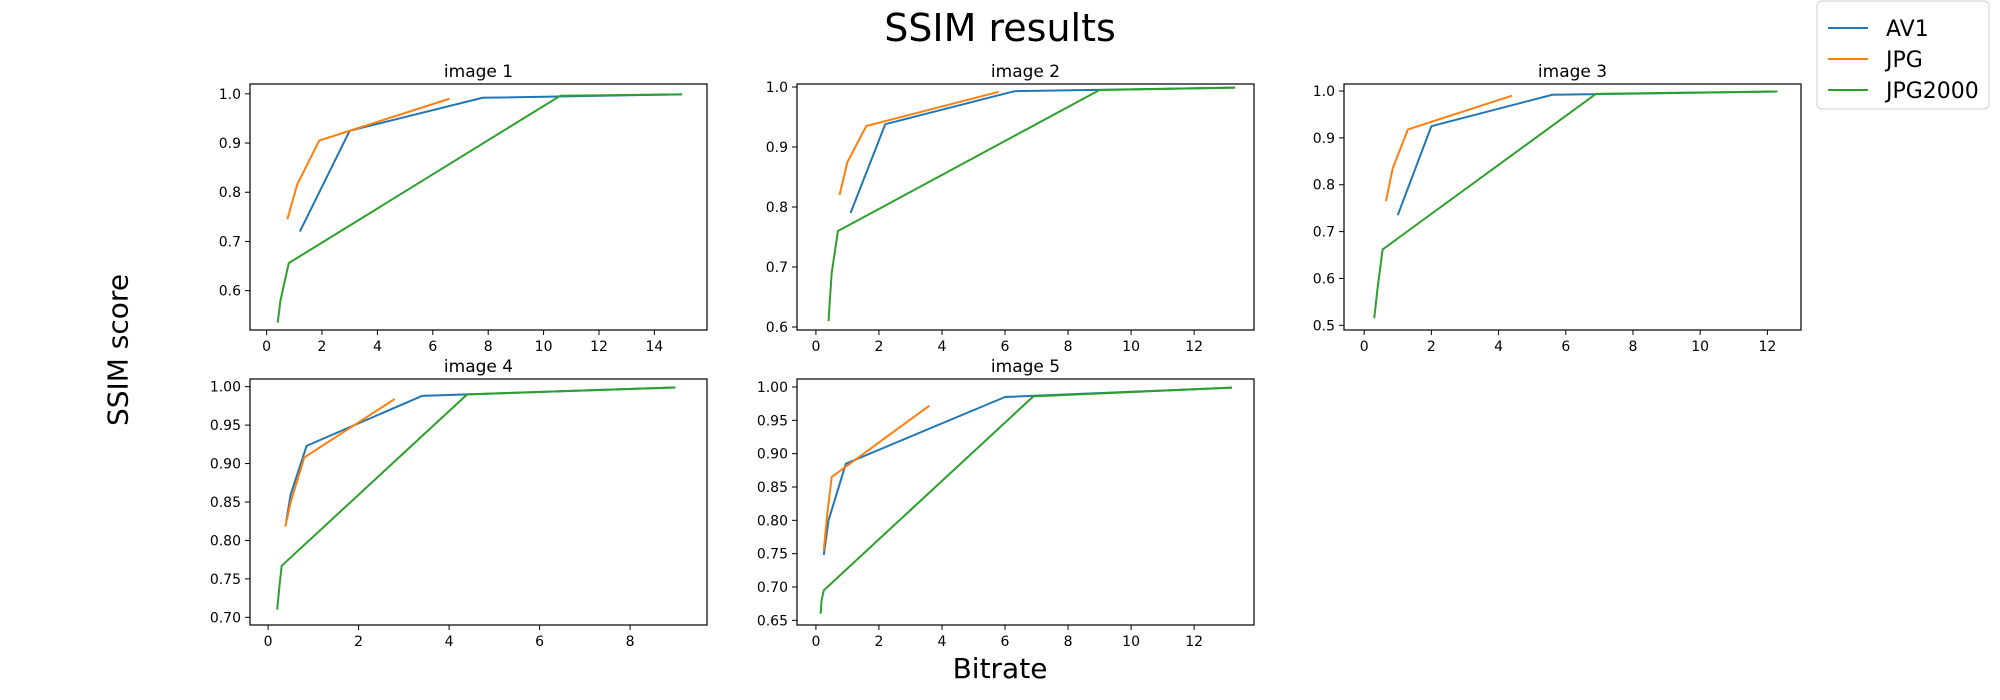  I want to click on subplot-title: image 2, so click(1025, 72).